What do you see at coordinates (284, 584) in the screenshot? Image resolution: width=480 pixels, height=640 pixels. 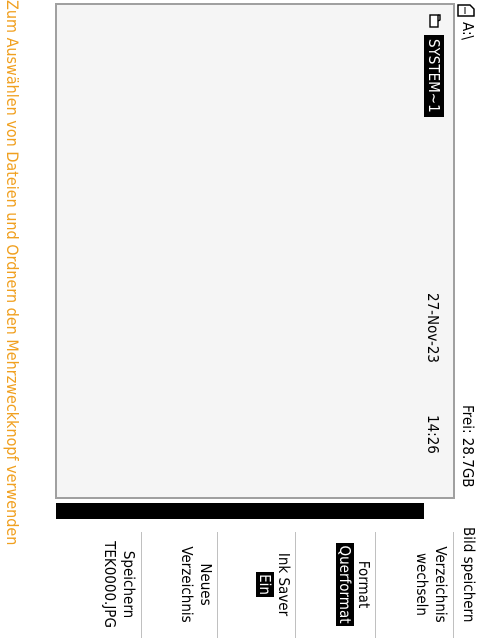 I see `ink-saver-label: Ink Saver` at bounding box center [284, 584].